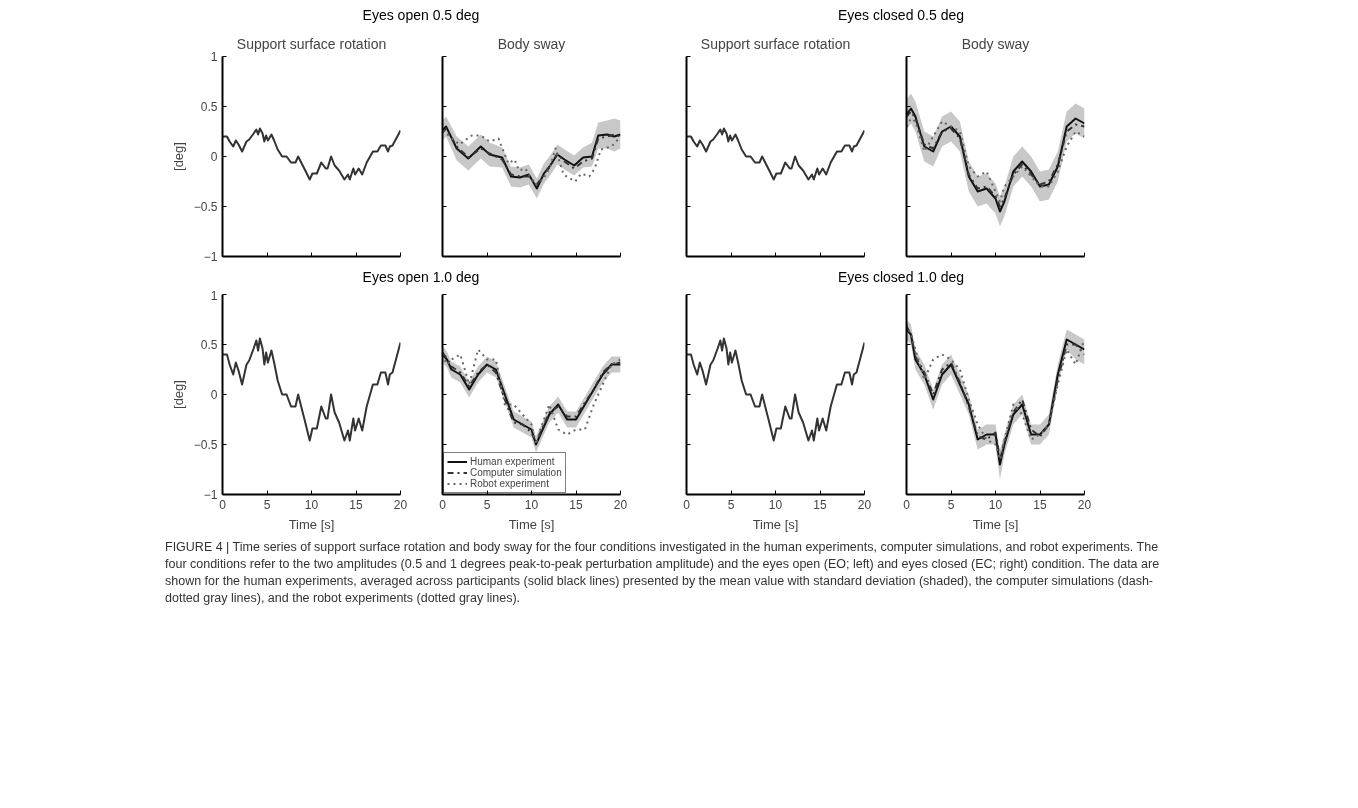  What do you see at coordinates (516, 472) in the screenshot?
I see `legend-label: Computer simulation` at bounding box center [516, 472].